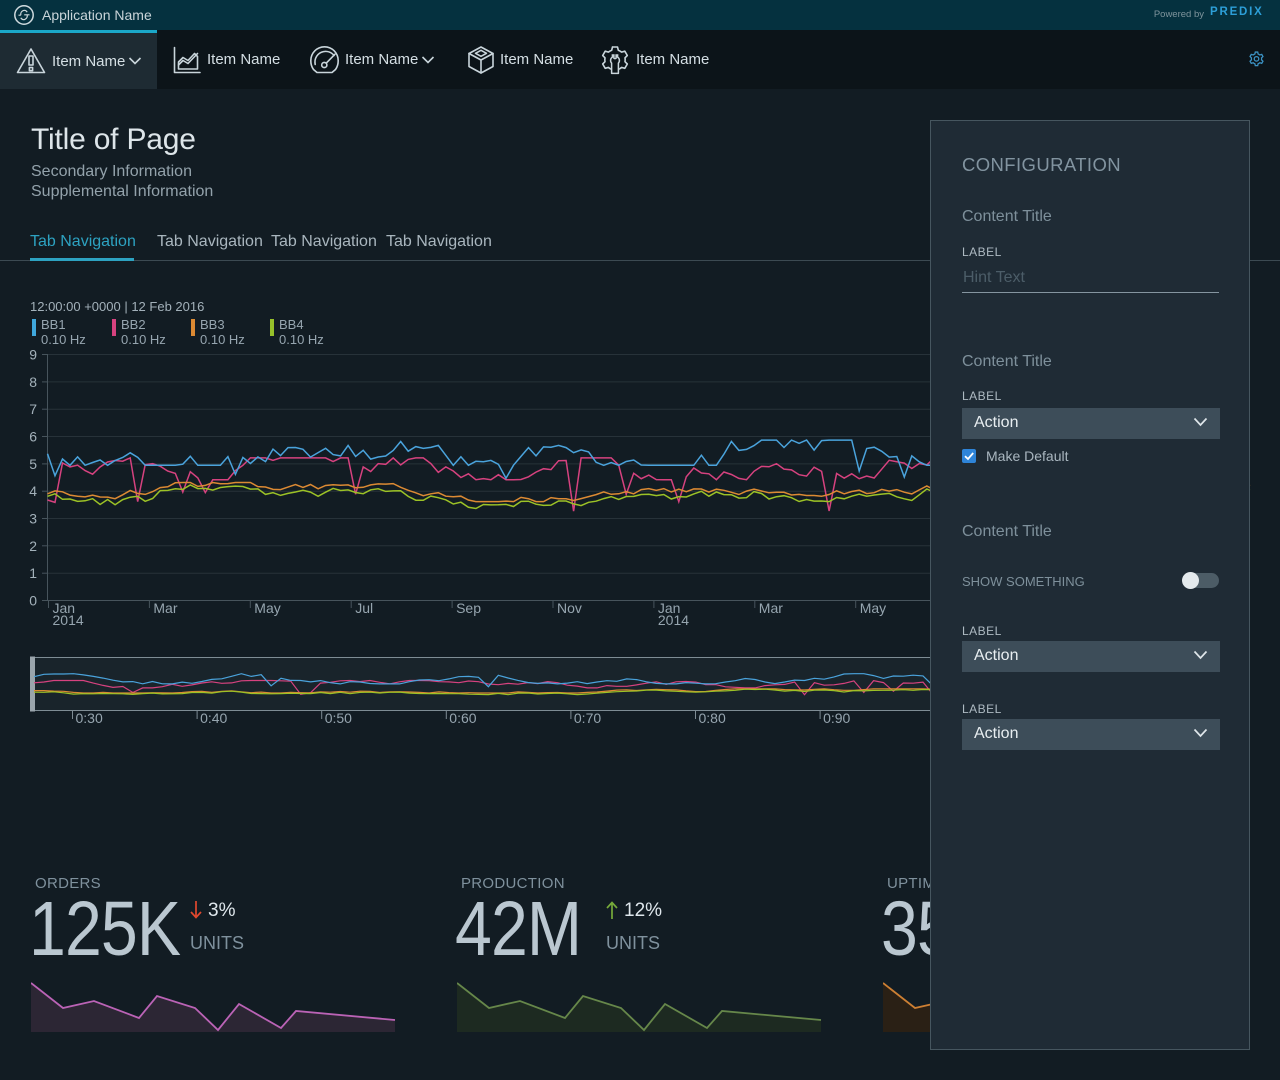 Image resolution: width=1280 pixels, height=1080 pixels. What do you see at coordinates (364, 608) in the screenshot?
I see `svg-text: Jul` at bounding box center [364, 608].